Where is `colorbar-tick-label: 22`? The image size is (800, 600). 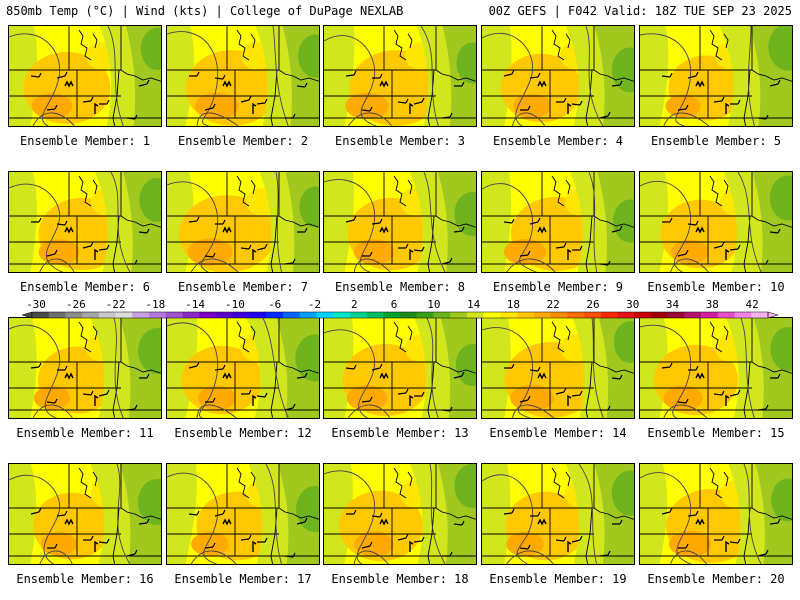
colorbar-tick-label: 22 is located at coordinates (553, 304).